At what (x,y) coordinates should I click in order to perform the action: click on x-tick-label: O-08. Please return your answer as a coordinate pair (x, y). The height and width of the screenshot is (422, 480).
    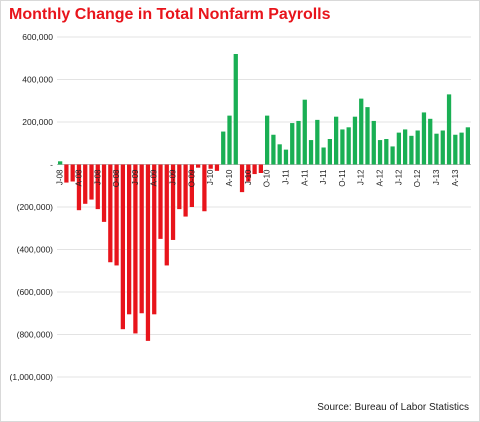
    Looking at the image, I should click on (116, 178).